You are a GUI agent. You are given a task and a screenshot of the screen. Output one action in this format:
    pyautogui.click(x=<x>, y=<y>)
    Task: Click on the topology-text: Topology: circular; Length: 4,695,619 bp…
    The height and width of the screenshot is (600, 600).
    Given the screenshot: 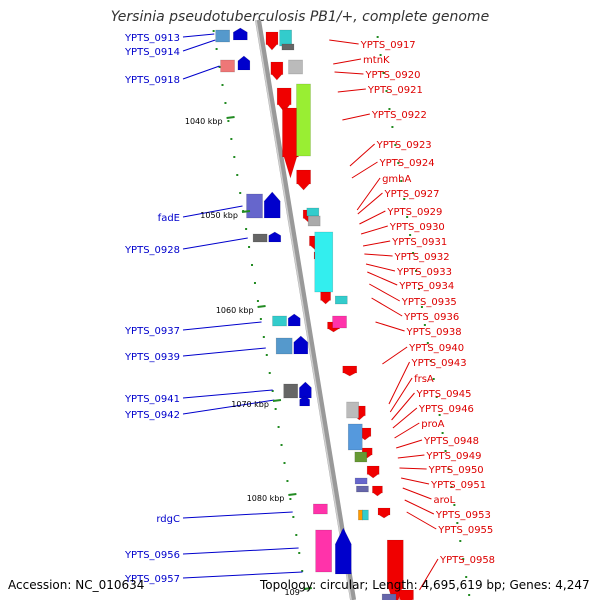 What is the action you would take?
    pyautogui.click(x=425, y=585)
    